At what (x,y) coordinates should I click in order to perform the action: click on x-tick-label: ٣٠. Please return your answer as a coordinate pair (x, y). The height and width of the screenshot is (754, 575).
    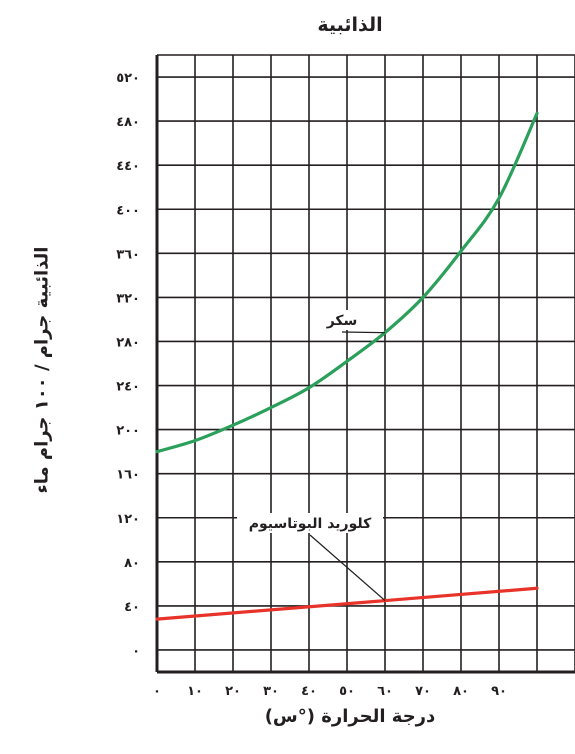
    Looking at the image, I should click on (271, 691).